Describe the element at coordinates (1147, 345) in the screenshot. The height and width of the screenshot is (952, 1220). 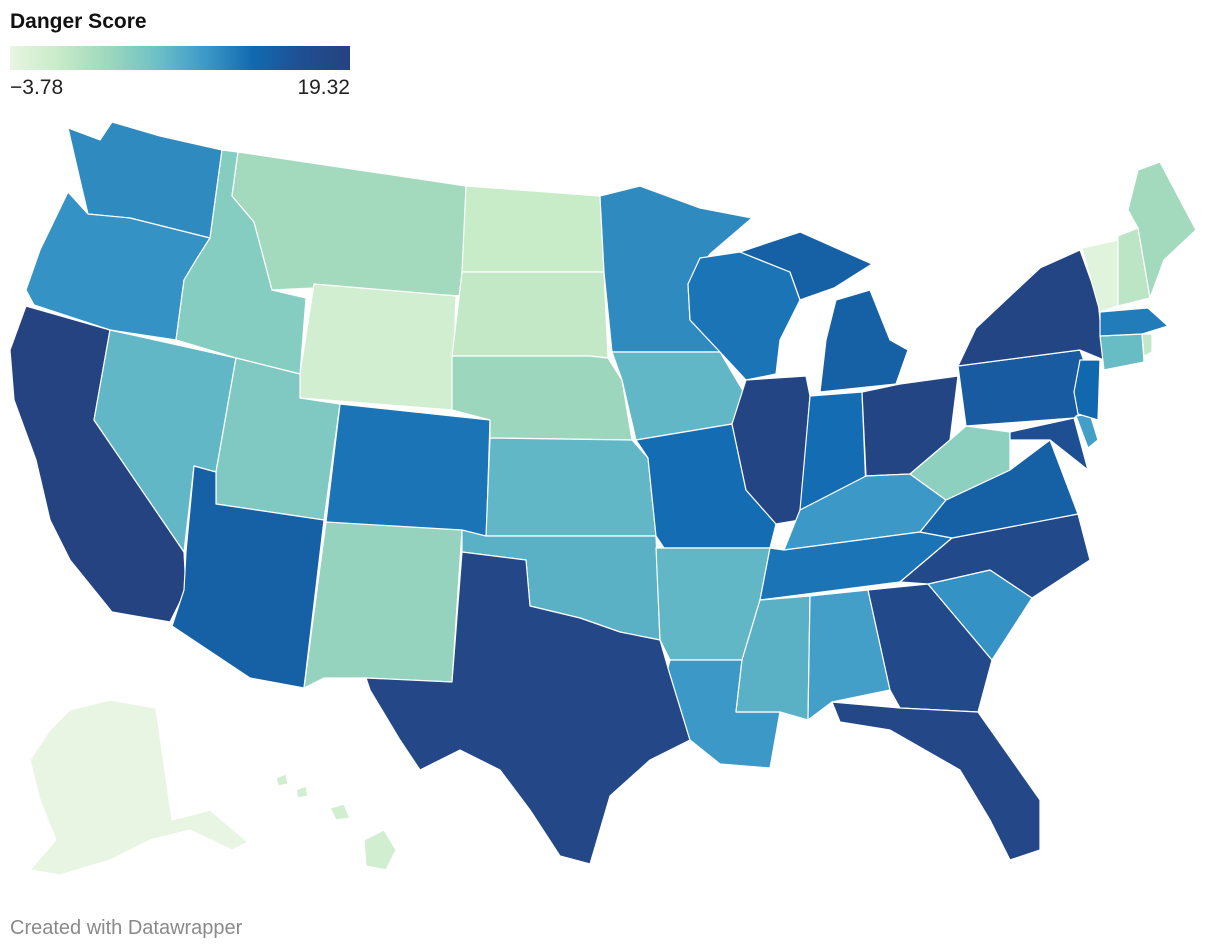
I see `state-RI: Rhode Island: 0` at that location.